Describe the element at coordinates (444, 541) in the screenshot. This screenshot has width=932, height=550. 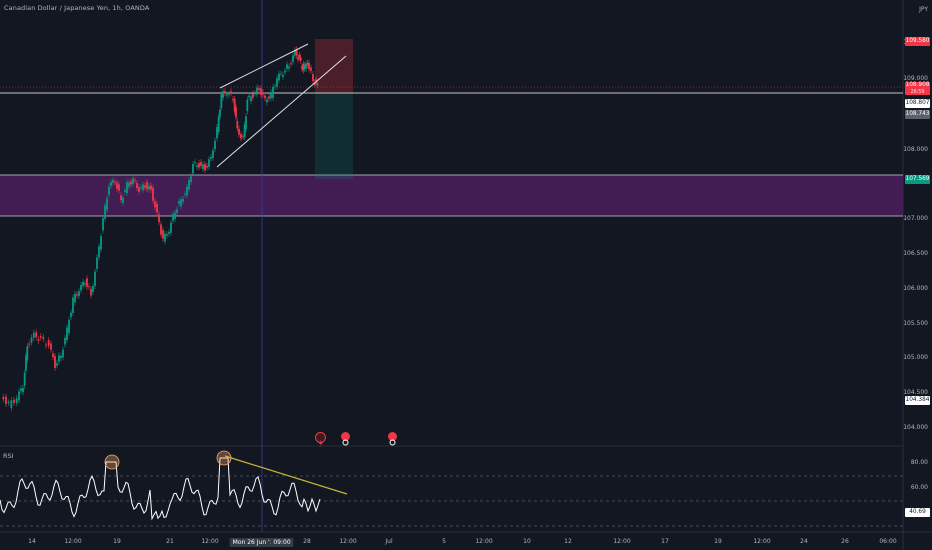
I see `time-axis-label: 5` at that location.